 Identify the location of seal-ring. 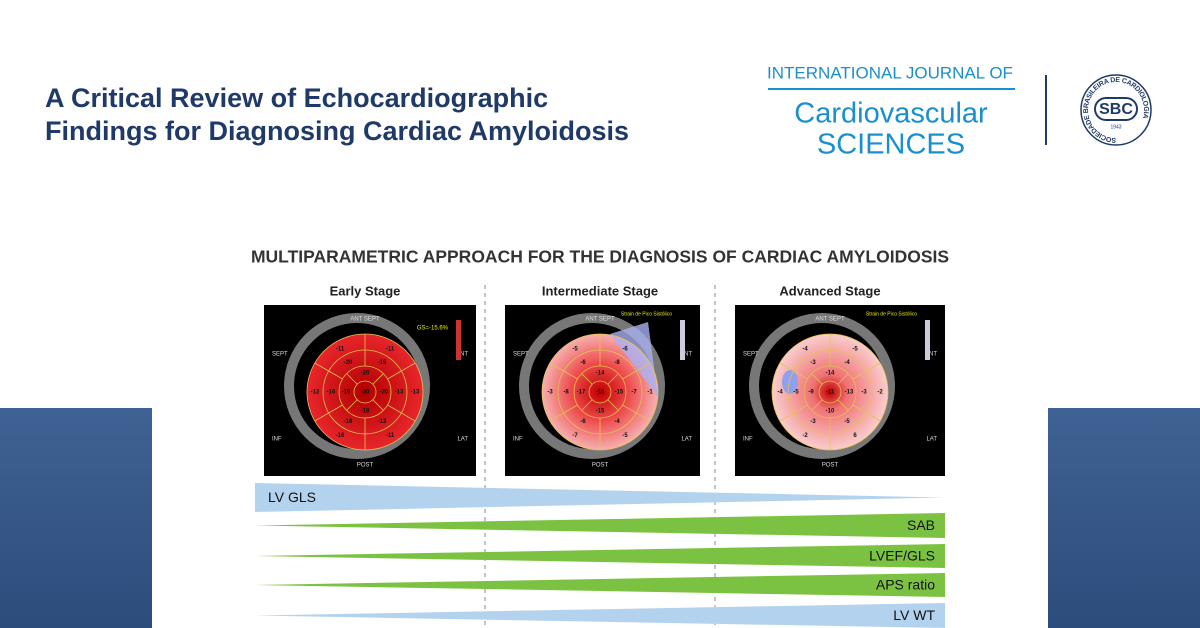
(1116, 110).